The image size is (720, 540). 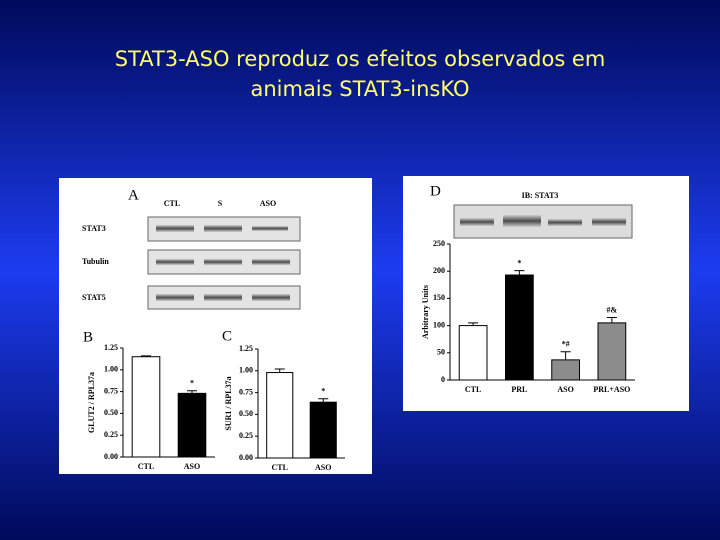 What do you see at coordinates (133, 195) in the screenshot?
I see `panel-label: A` at bounding box center [133, 195].